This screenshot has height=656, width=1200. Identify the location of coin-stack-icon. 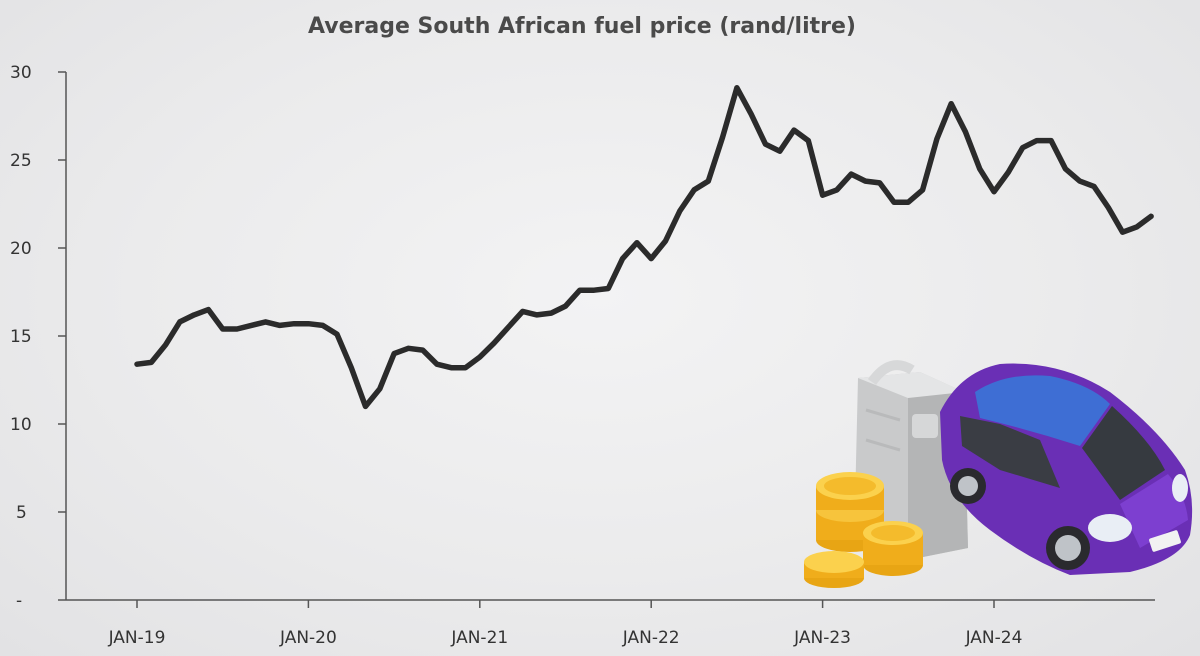
(863, 530).